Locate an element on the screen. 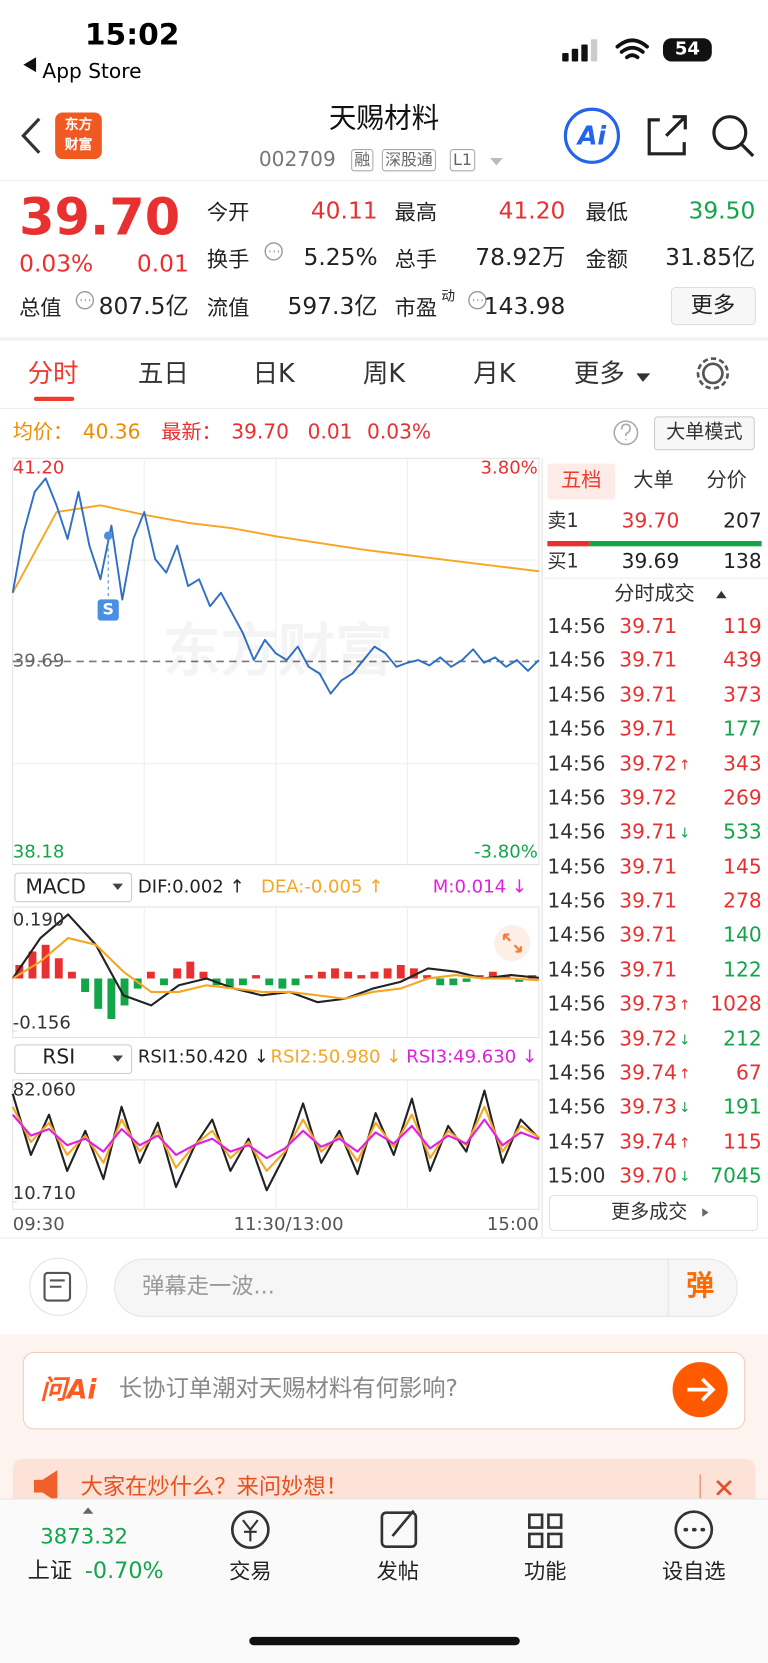 Image resolution: width=768 pixels, height=1663 pixels. trade-volume: 67 is located at coordinates (748, 1073).